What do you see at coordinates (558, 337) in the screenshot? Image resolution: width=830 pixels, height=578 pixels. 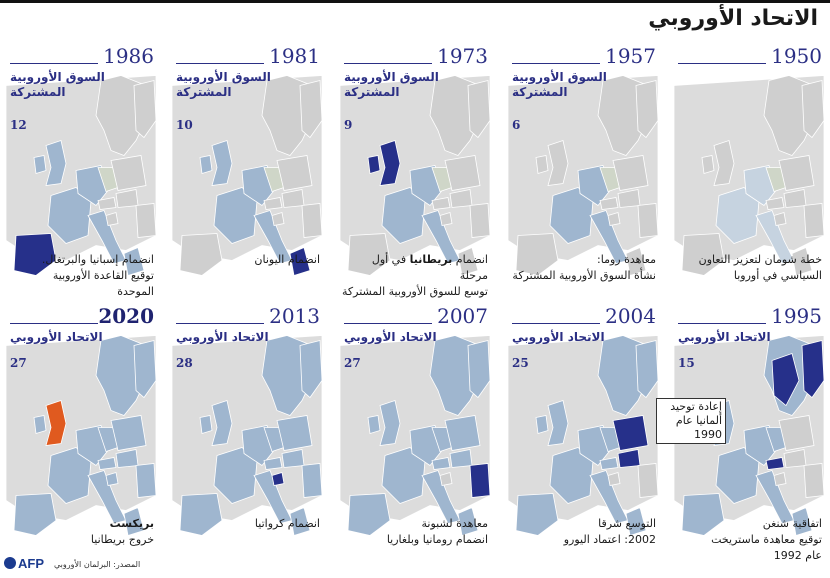 I see `bloc-label: الاتحاد الأوروبي` at bounding box center [558, 337].